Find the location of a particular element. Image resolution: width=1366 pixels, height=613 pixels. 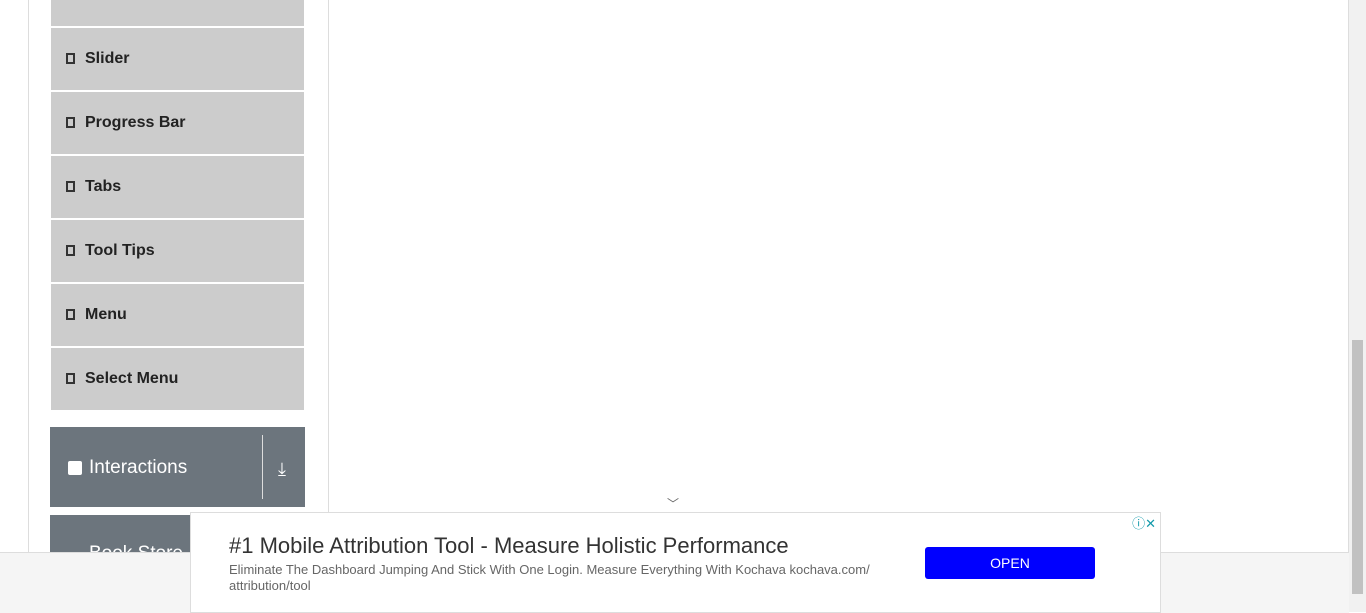

content-border is located at coordinates (328, 256).